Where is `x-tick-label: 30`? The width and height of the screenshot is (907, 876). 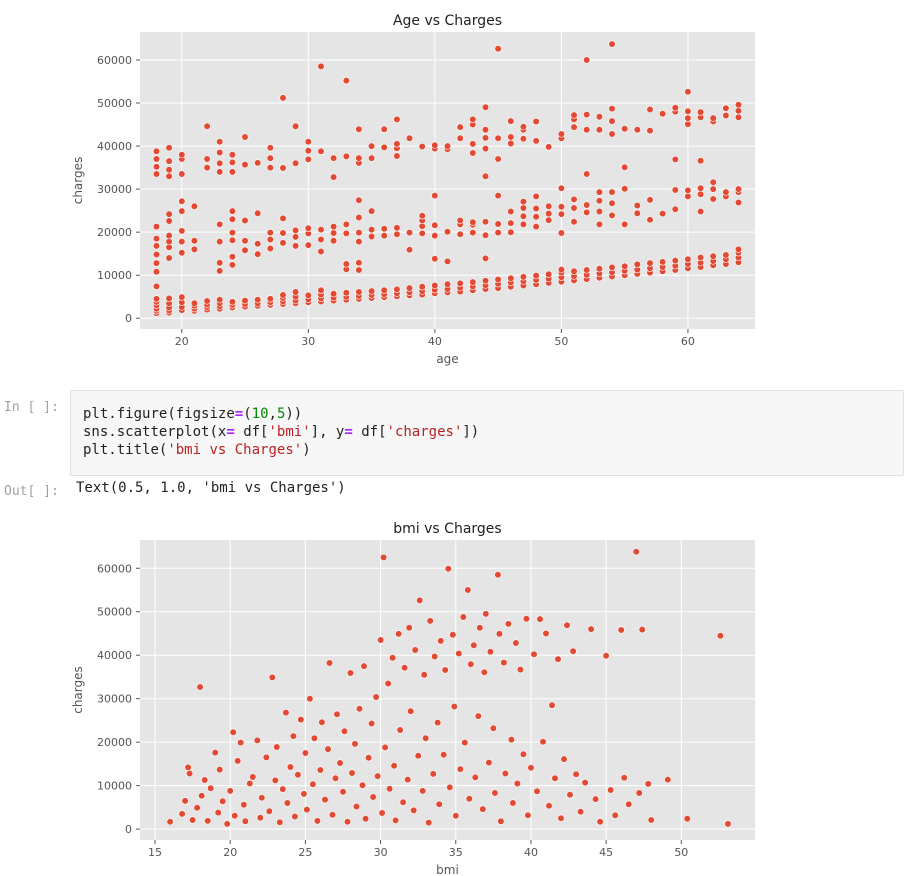
x-tick-label: 30 is located at coordinates (381, 852).